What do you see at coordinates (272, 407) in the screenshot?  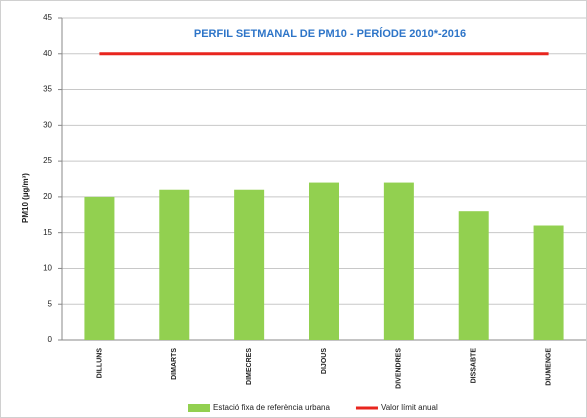 I see `legend-label: Estació fixa de referència urbana` at bounding box center [272, 407].